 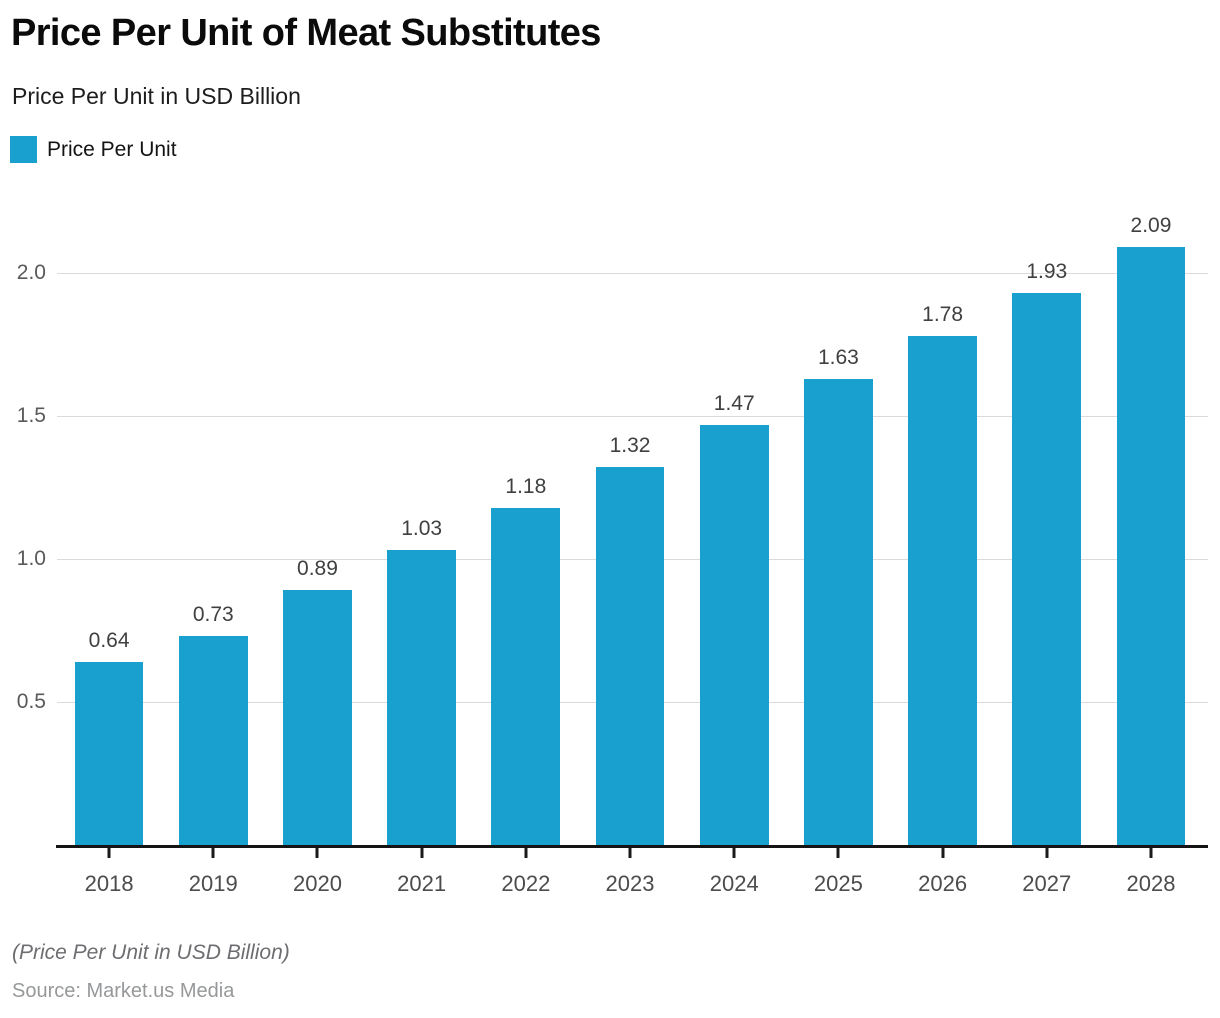 What do you see at coordinates (526, 883) in the screenshot?
I see `x-tick-label: 2022` at bounding box center [526, 883].